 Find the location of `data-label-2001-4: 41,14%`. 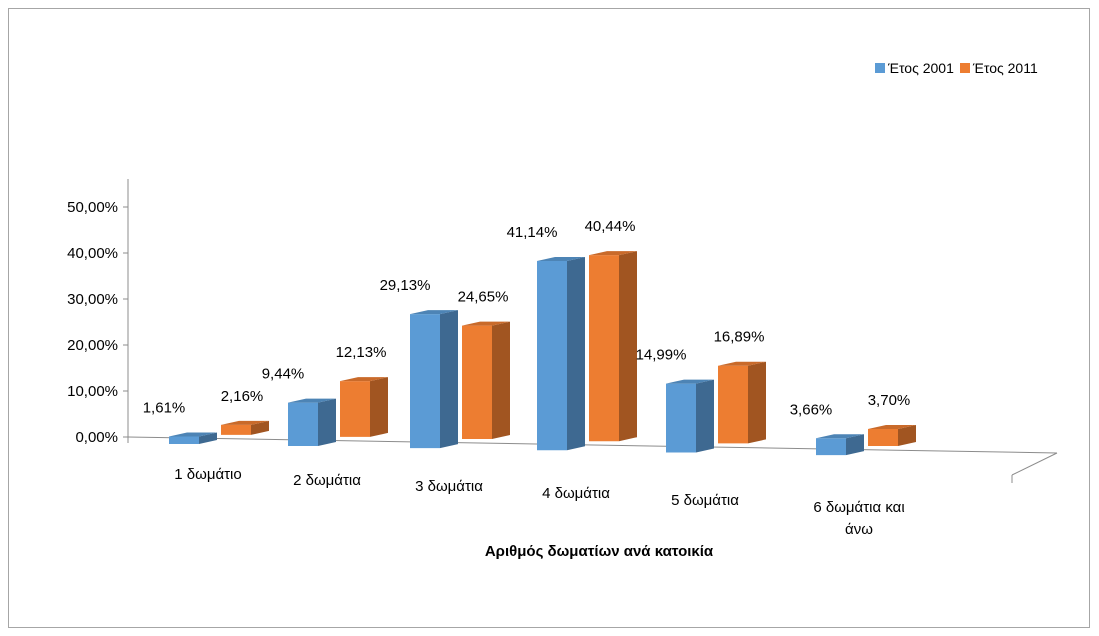

data-label-2001-4: 41,14% is located at coordinates (532, 232).